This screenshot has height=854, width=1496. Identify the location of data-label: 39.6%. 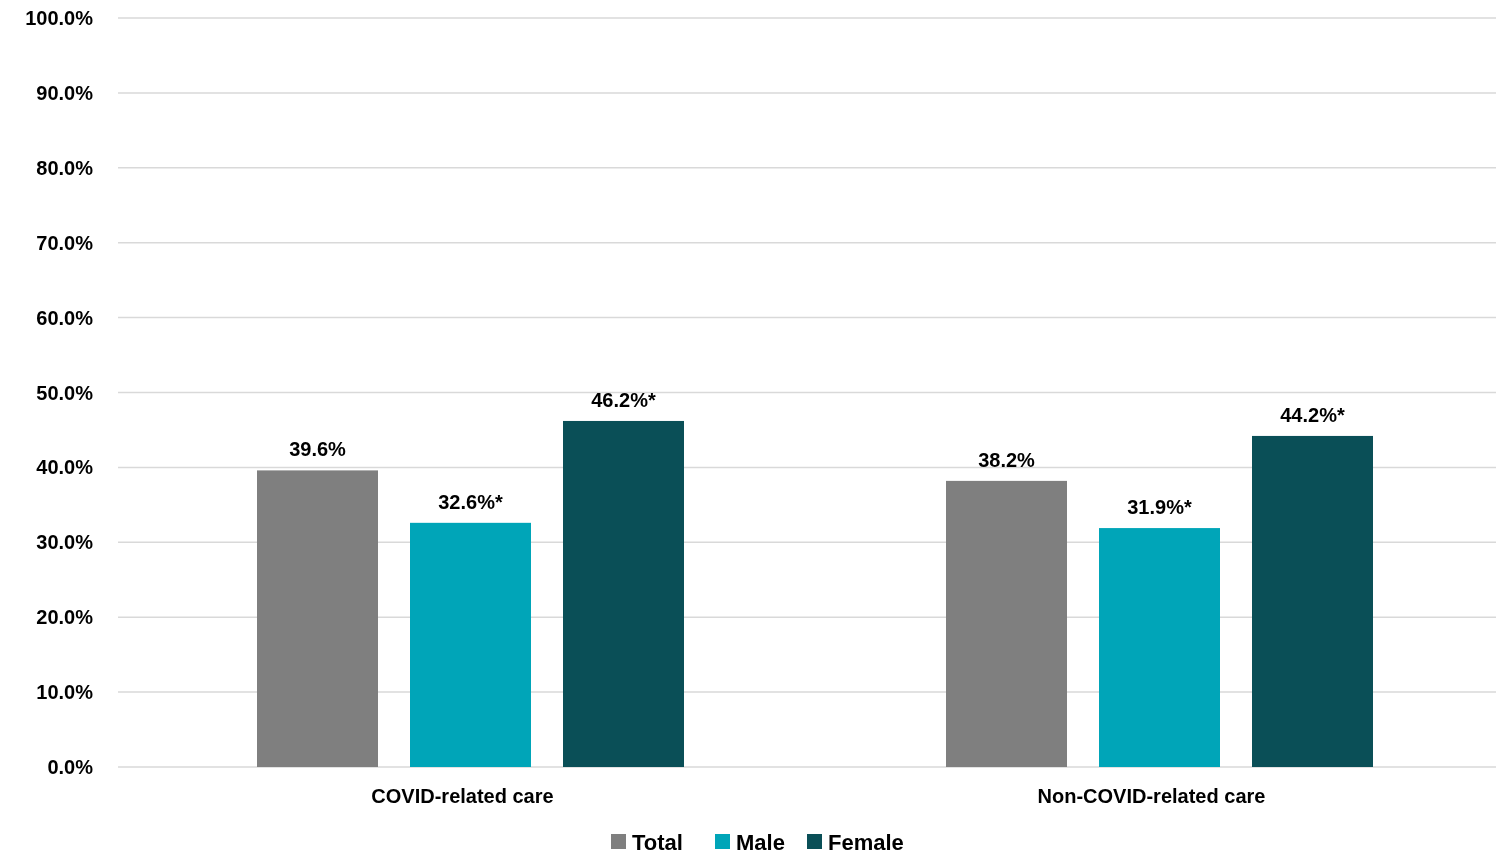
(318, 449).